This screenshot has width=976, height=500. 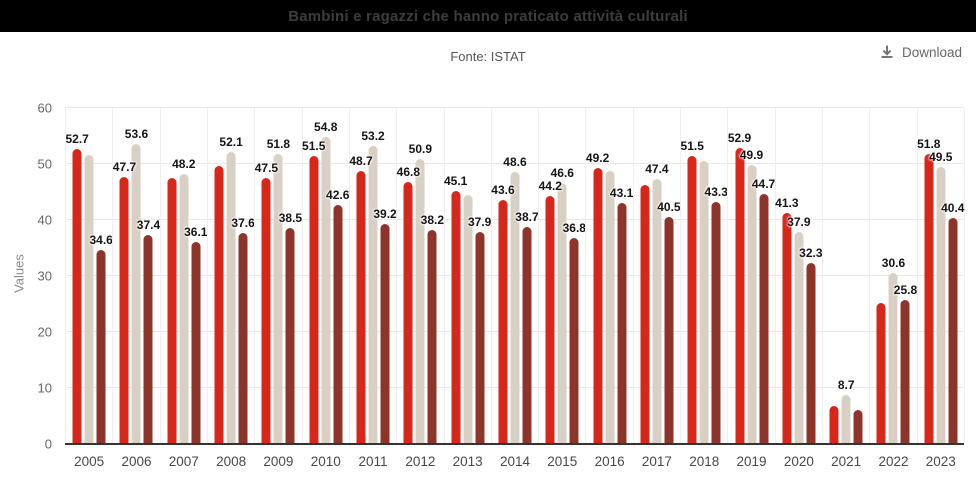 I want to click on bar: 32.3, so click(x=811, y=345).